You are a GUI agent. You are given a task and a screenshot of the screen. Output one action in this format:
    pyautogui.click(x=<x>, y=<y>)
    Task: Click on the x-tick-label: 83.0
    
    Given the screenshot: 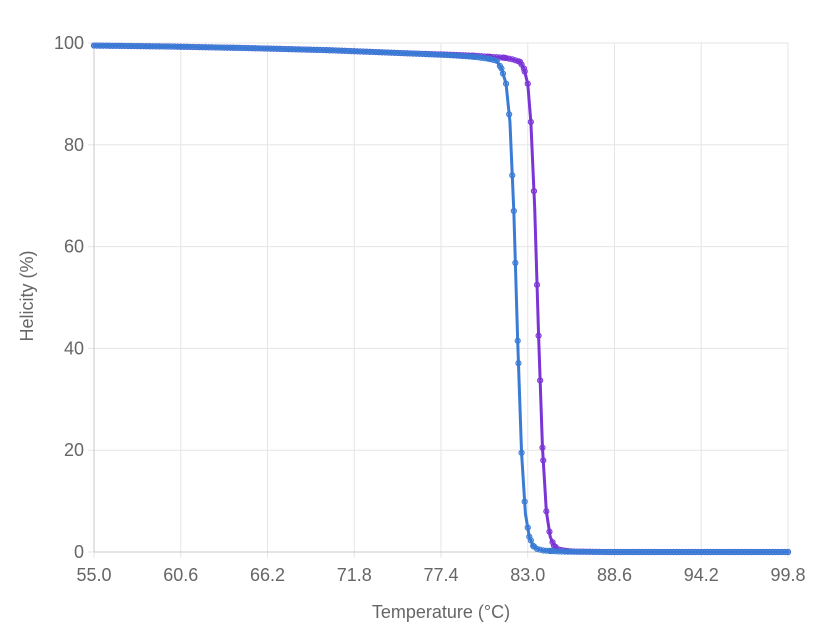 What is the action you would take?
    pyautogui.click(x=527, y=575)
    